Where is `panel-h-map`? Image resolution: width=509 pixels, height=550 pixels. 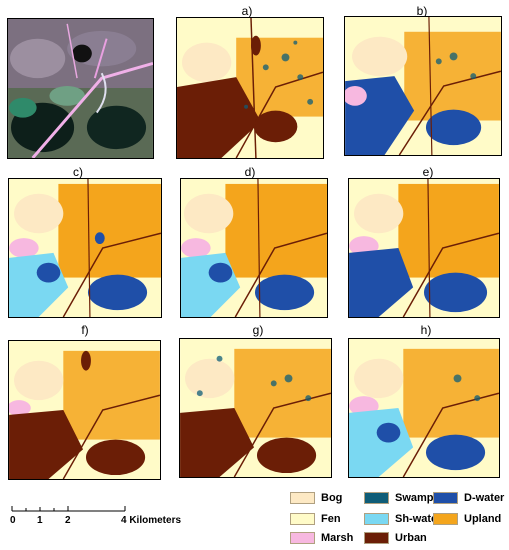 panel-h-map is located at coordinates (424, 408).